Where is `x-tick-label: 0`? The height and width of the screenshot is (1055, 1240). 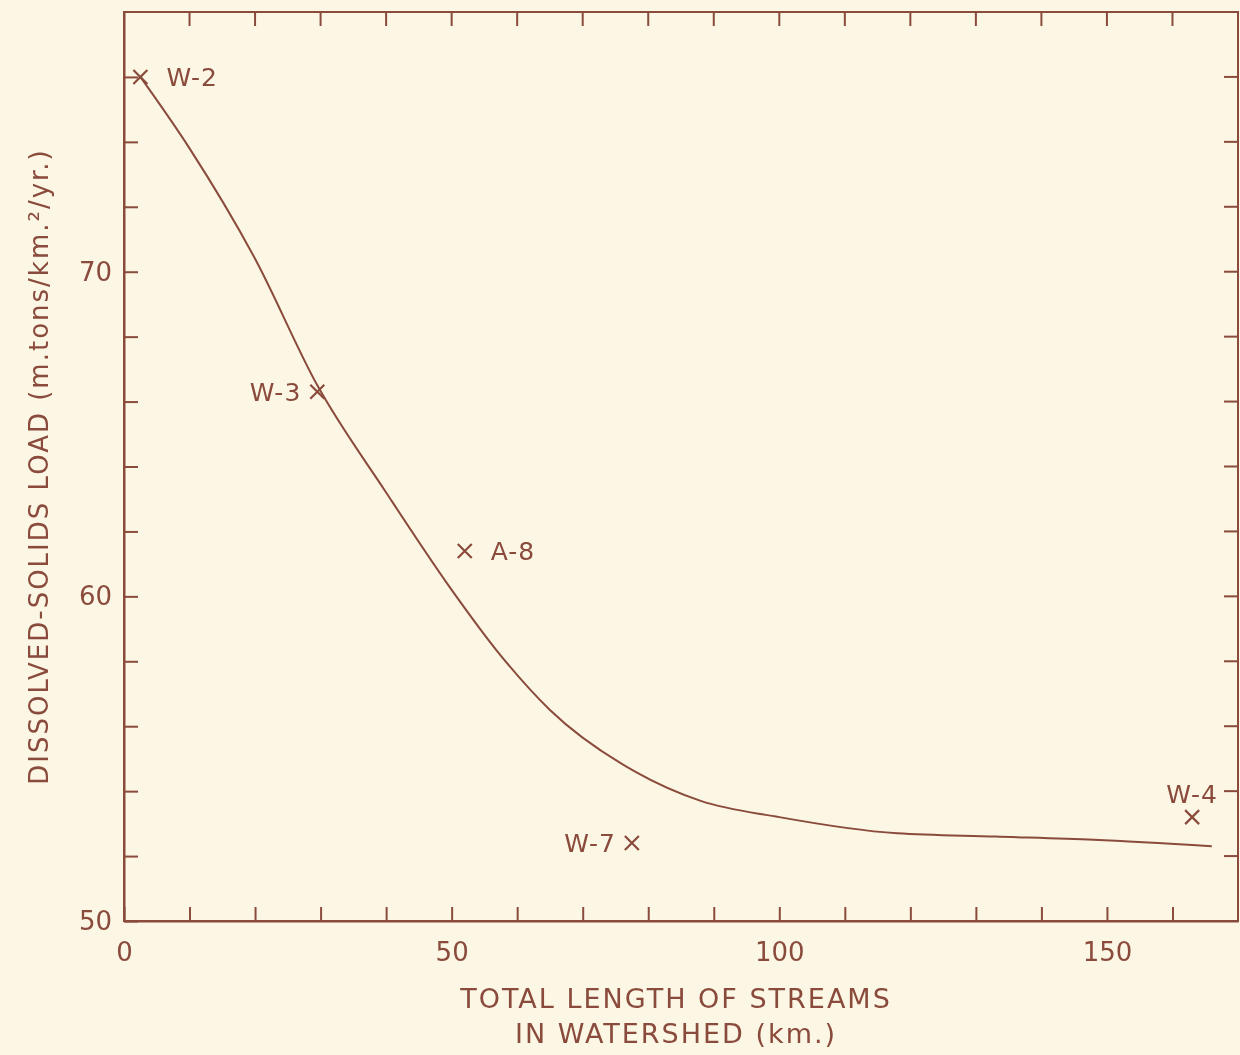 x-tick-label: 0 is located at coordinates (124, 952).